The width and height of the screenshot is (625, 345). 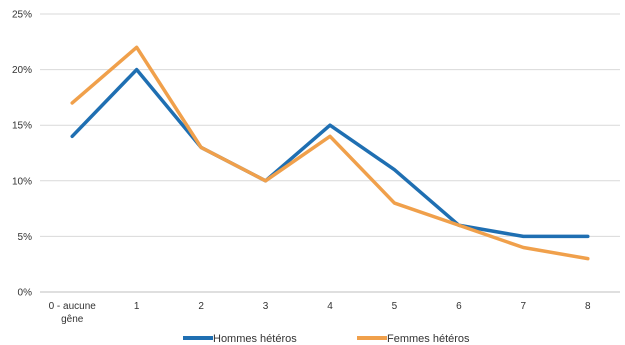 I want to click on x-tick-label: 4, so click(x=330, y=306).